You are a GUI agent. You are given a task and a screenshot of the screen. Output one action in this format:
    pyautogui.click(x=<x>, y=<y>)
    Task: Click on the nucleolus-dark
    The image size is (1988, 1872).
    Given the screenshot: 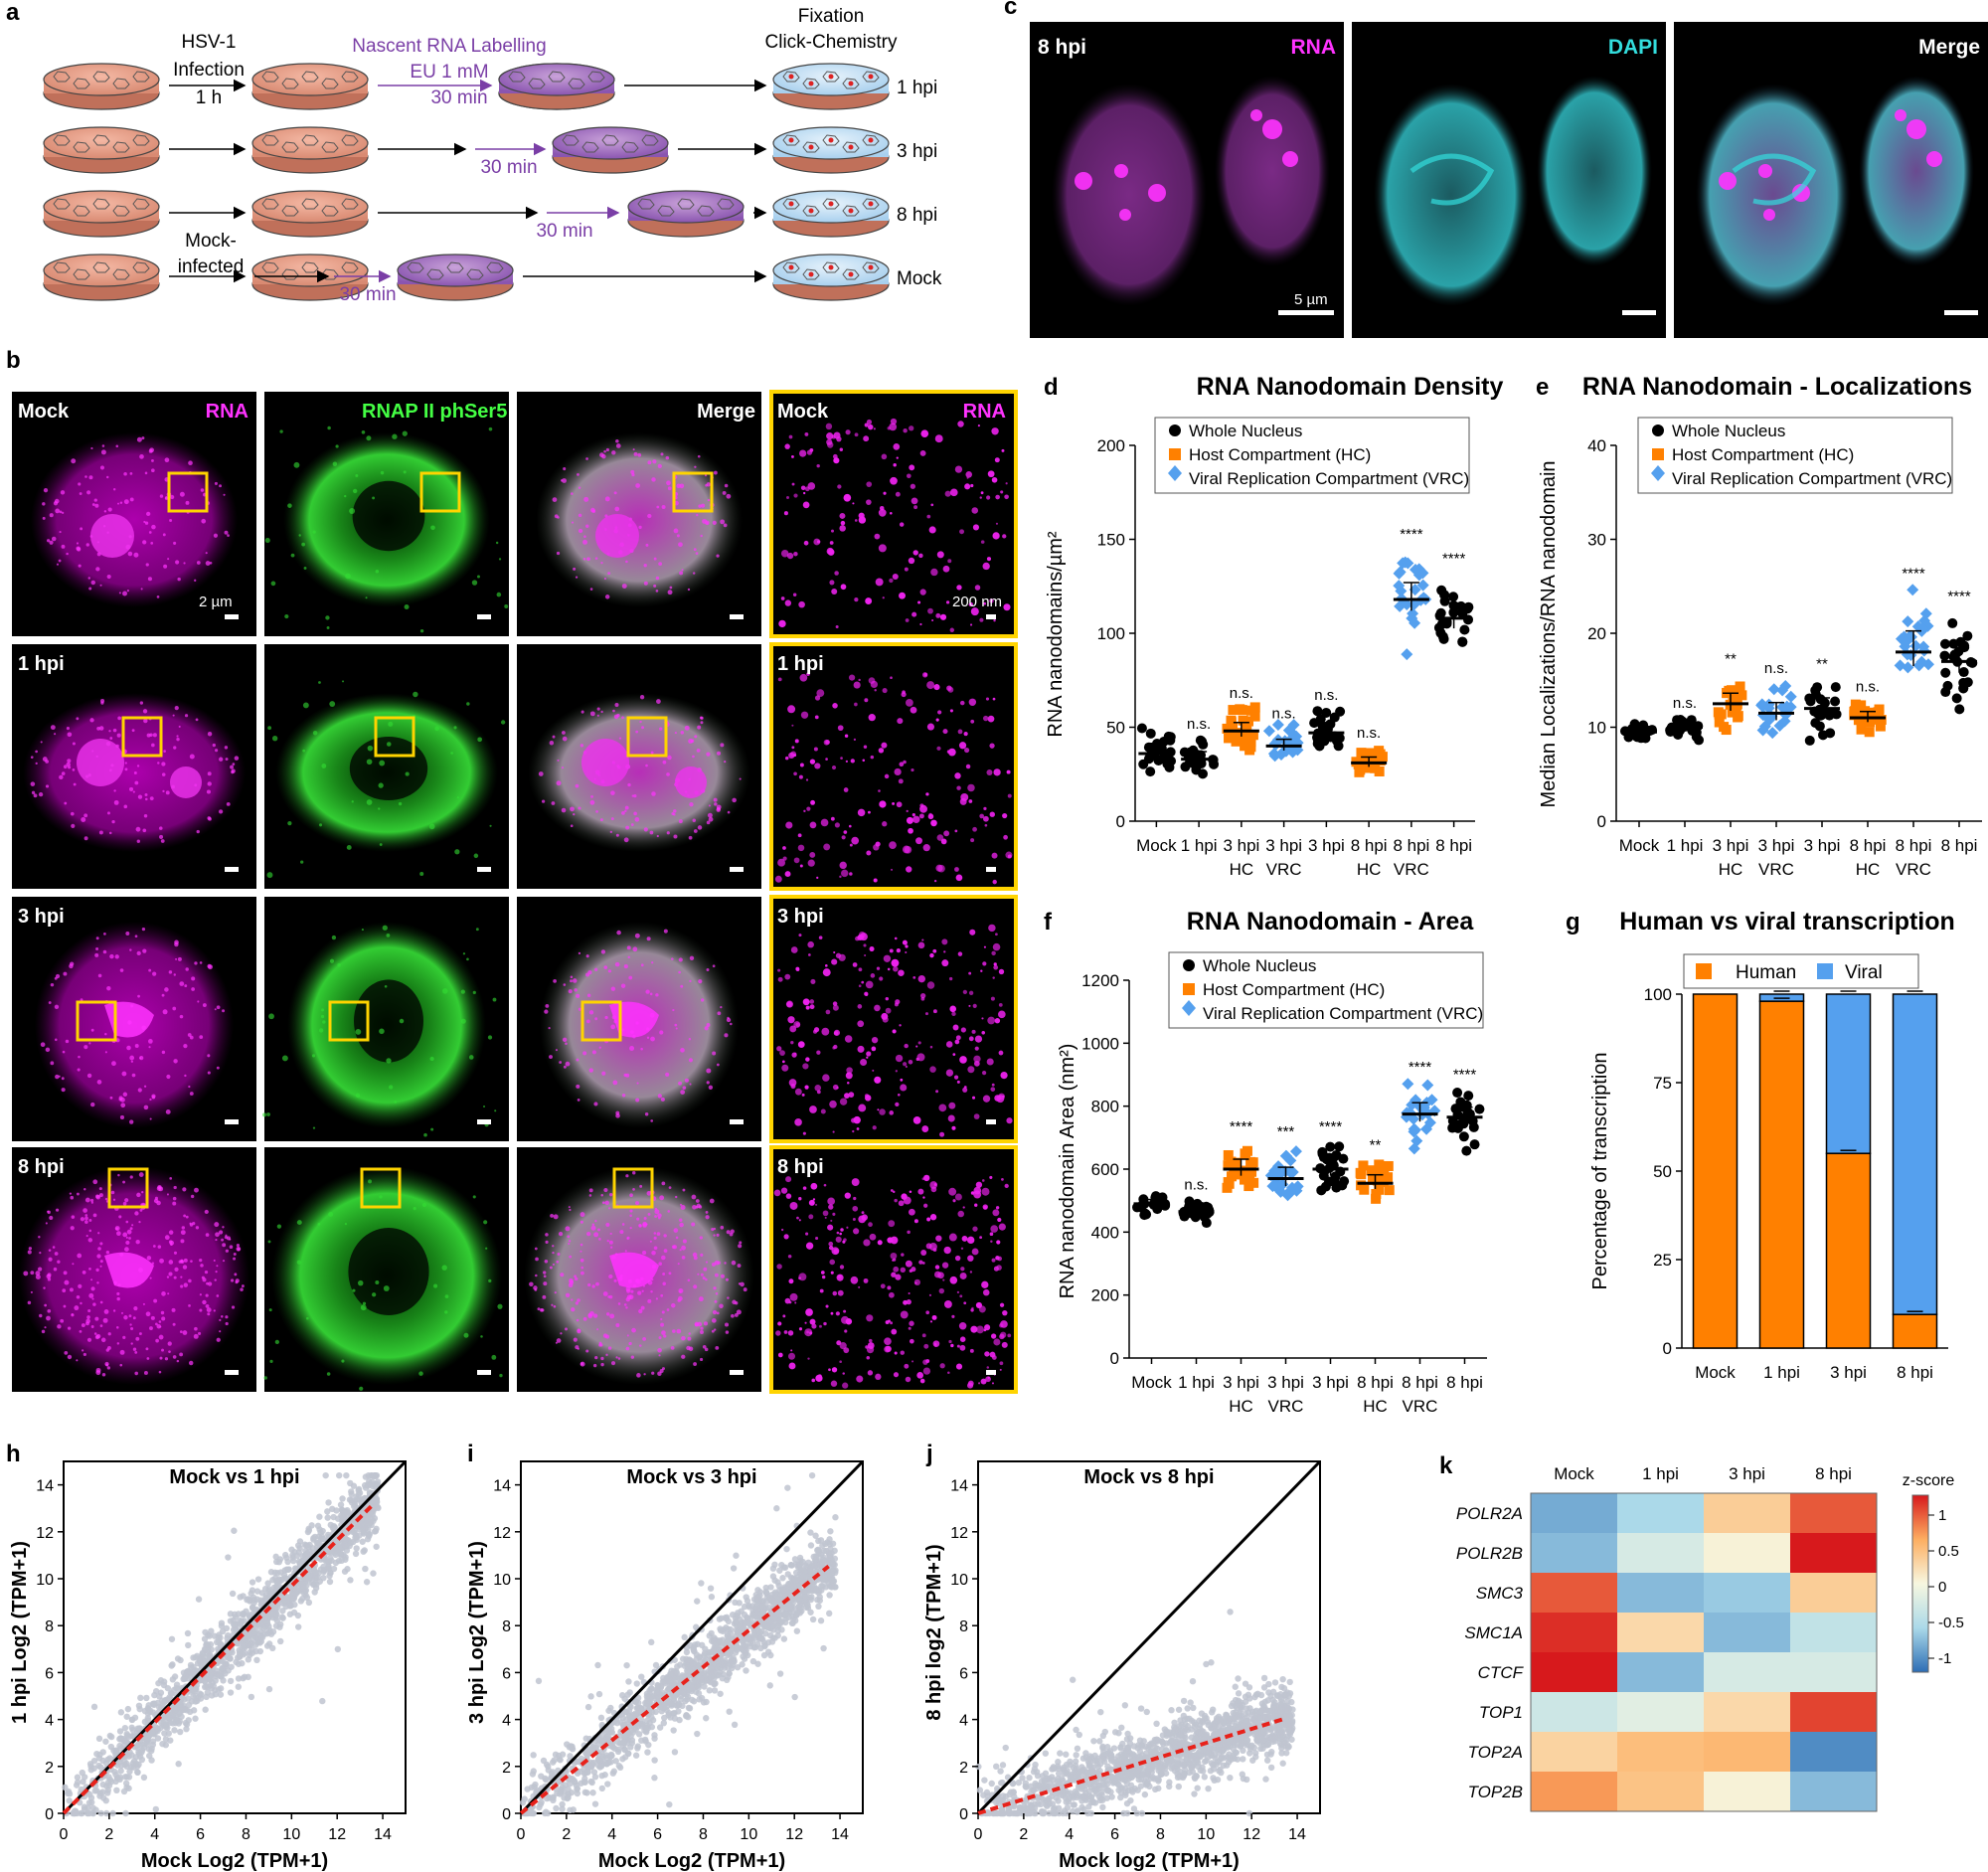 What is the action you would take?
    pyautogui.click(x=388, y=1021)
    